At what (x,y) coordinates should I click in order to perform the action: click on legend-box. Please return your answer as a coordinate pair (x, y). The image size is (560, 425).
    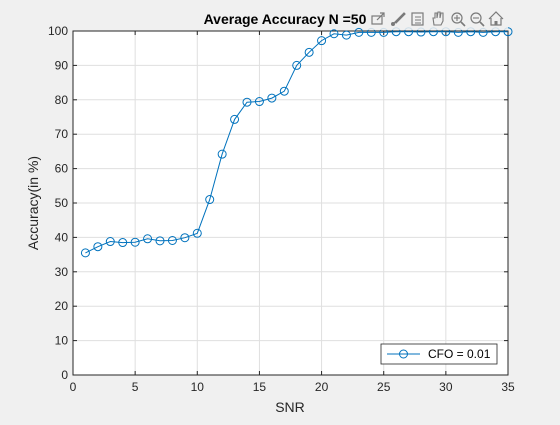
    Looking at the image, I should click on (439, 354).